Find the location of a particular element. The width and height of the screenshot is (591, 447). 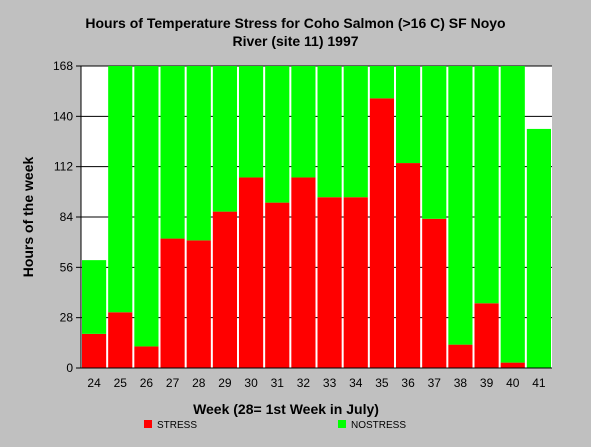

x-tick-label: 35 is located at coordinates (382, 383).